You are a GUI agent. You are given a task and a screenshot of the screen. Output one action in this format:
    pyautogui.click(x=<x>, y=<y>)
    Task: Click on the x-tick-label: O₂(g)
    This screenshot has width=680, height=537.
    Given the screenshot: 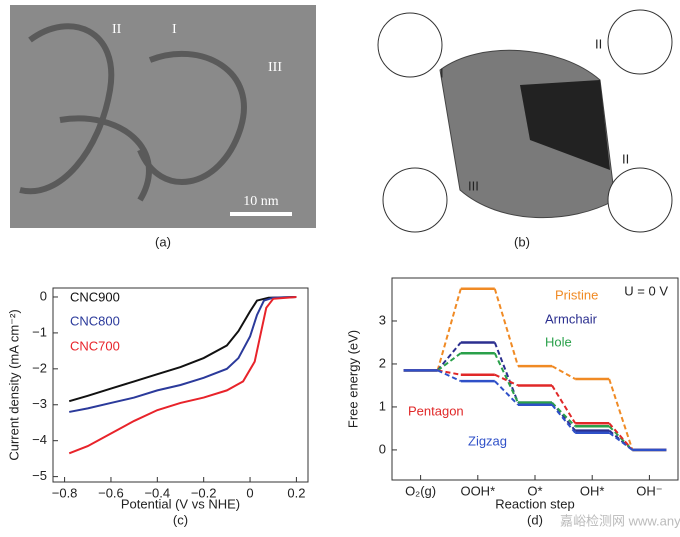 What is the action you would take?
    pyautogui.click(x=420, y=490)
    